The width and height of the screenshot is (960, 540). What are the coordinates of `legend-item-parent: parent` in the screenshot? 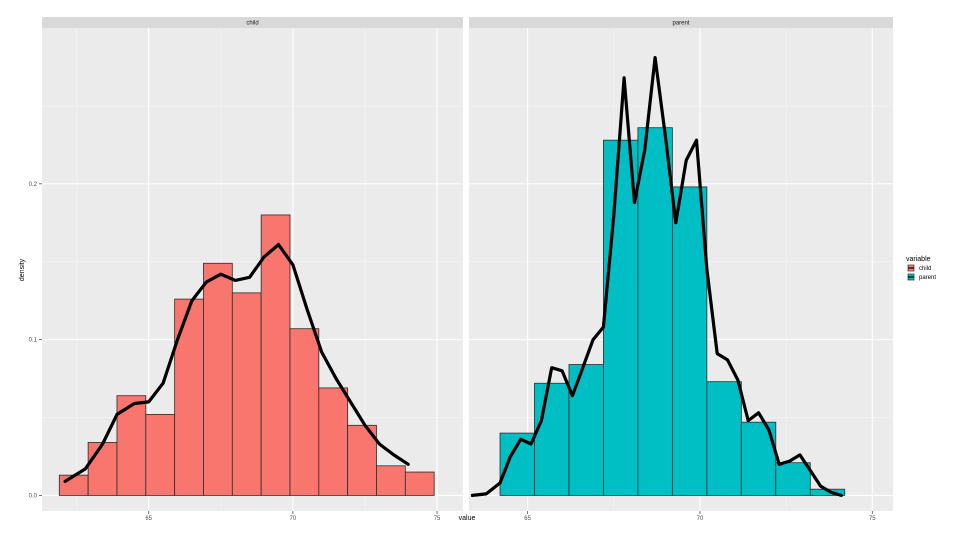 It's located at (921, 277).